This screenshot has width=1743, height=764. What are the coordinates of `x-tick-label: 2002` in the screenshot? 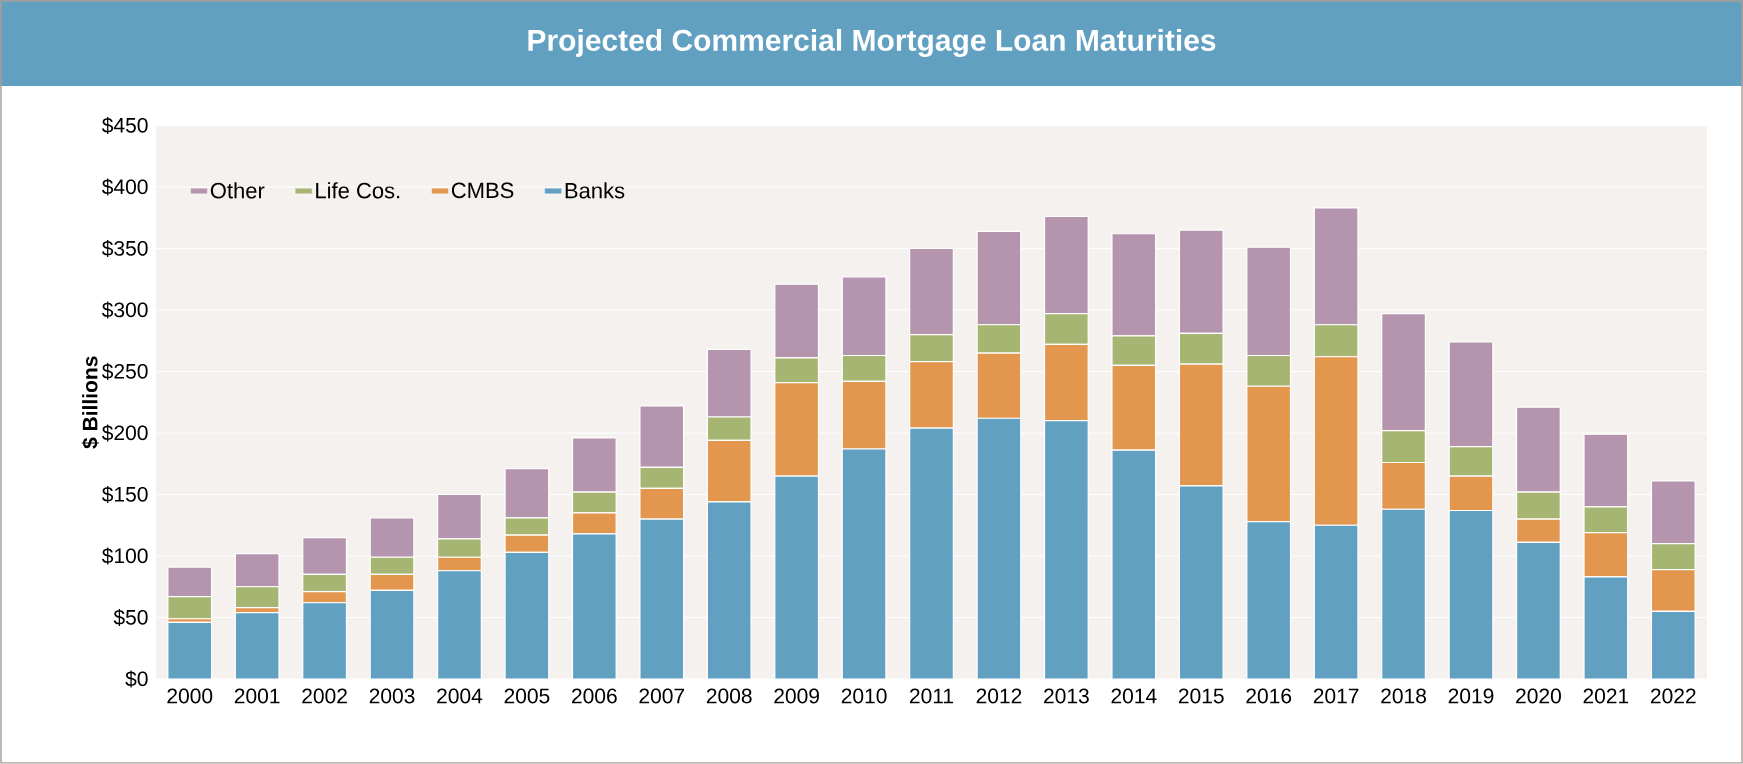 It's located at (324, 696).